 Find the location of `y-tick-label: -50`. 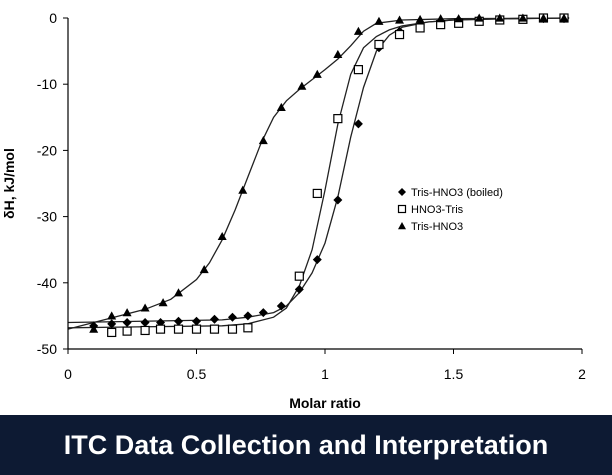

y-tick-label: -50 is located at coordinates (47, 349).